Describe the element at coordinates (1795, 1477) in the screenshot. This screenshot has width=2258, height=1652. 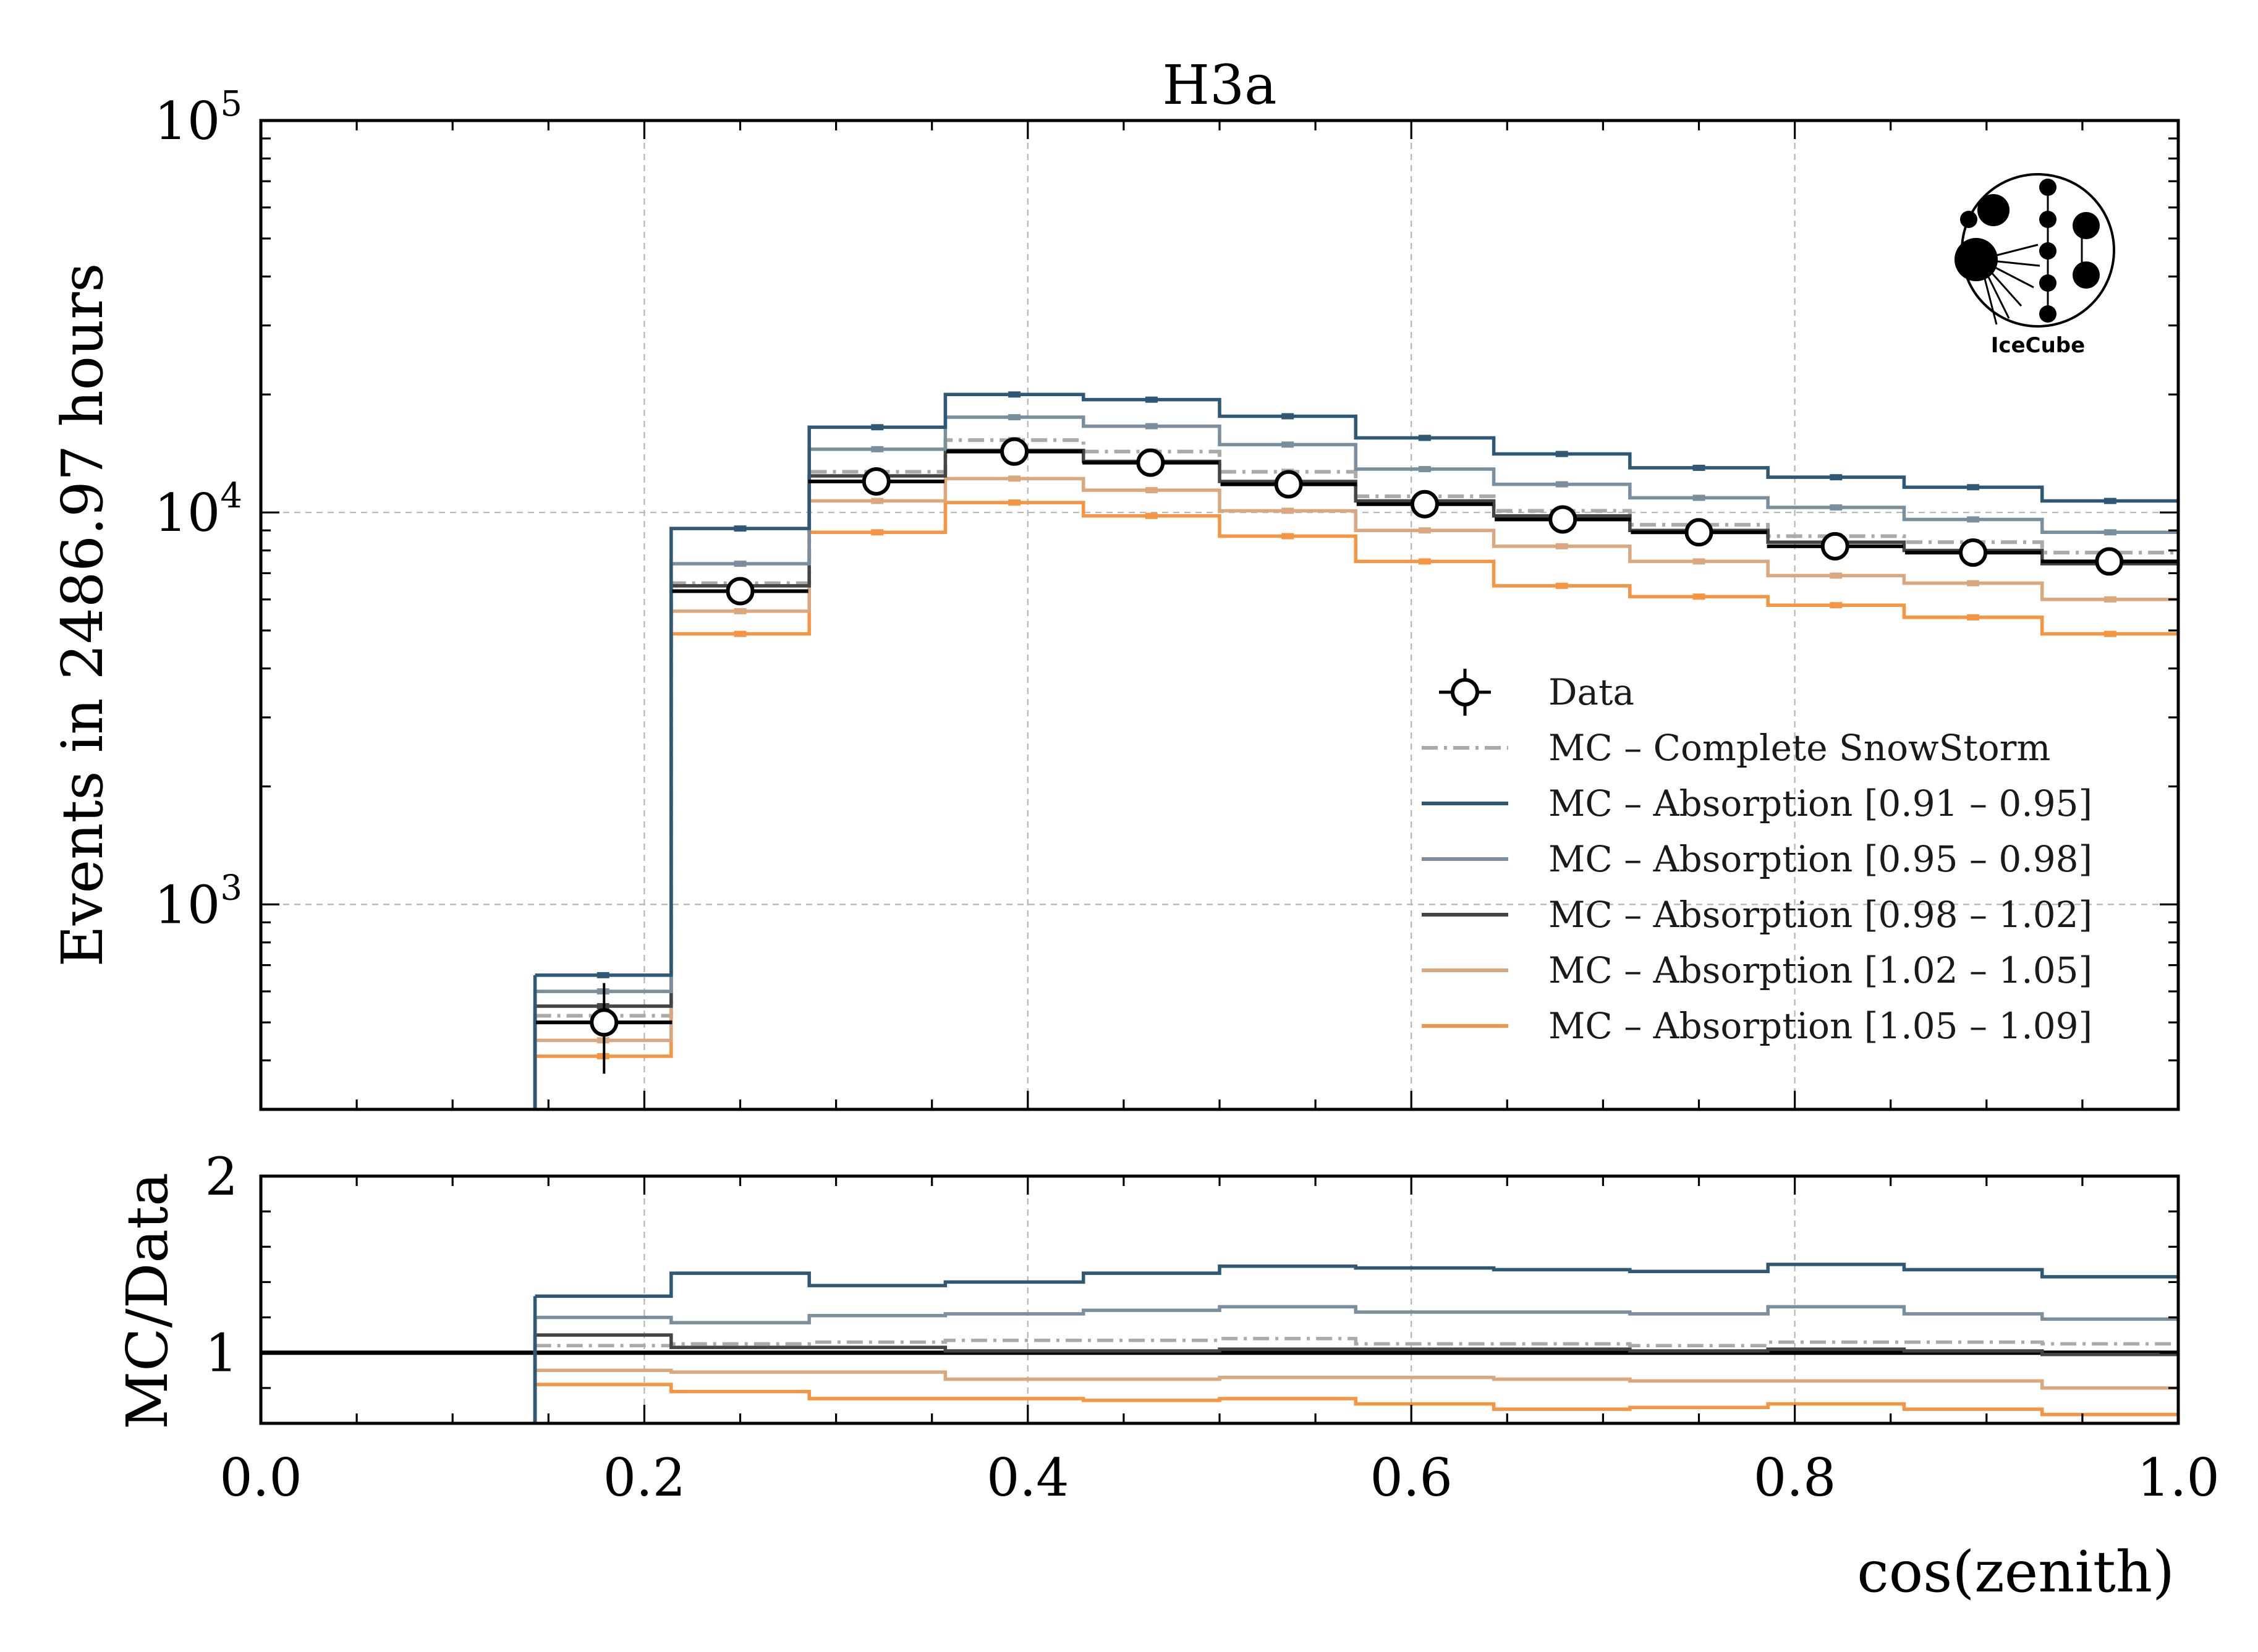
I see `x-tick-label: 0.8` at that location.